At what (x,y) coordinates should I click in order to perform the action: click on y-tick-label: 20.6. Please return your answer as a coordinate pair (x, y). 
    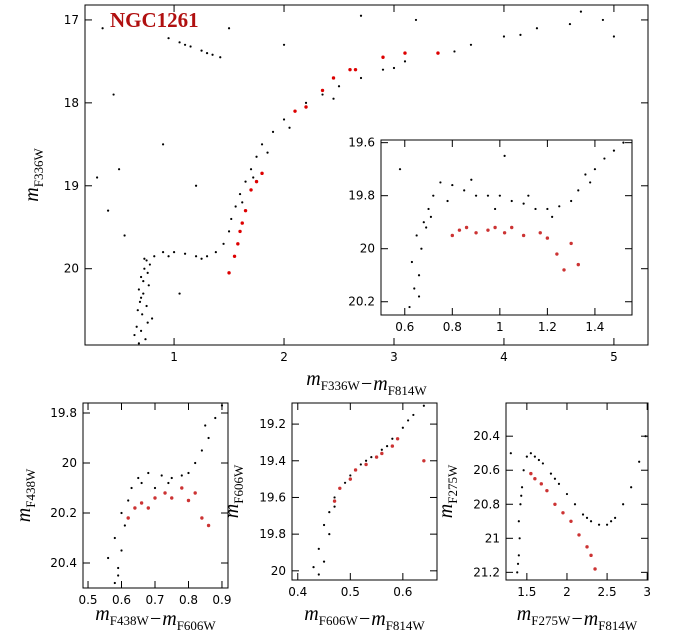
    Looking at the image, I should click on (486, 470).